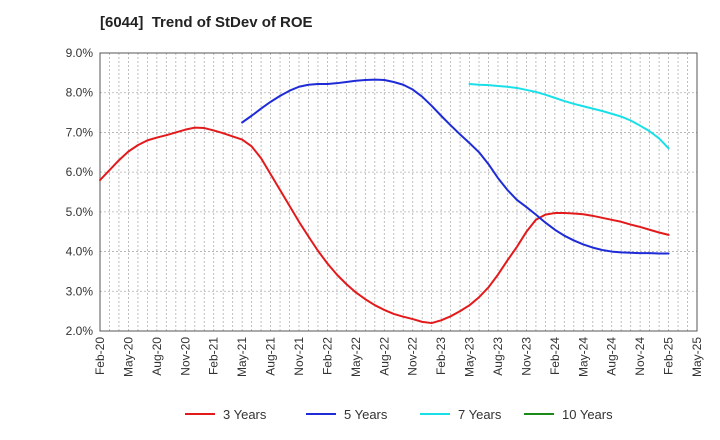 The image size is (720, 440). Describe the element at coordinates (669, 356) in the screenshot. I see `x-tick-label: Feb-25` at that location.